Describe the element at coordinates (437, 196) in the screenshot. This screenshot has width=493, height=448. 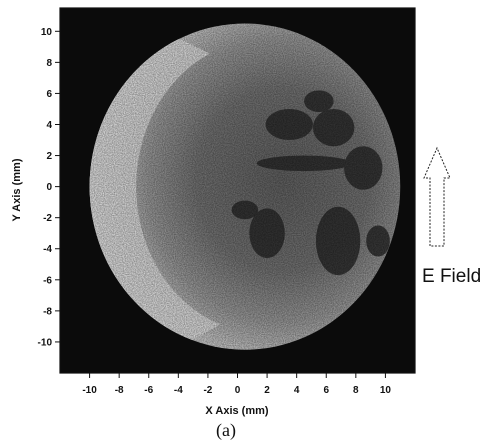
I see `e-field-arrow-icon` at that location.